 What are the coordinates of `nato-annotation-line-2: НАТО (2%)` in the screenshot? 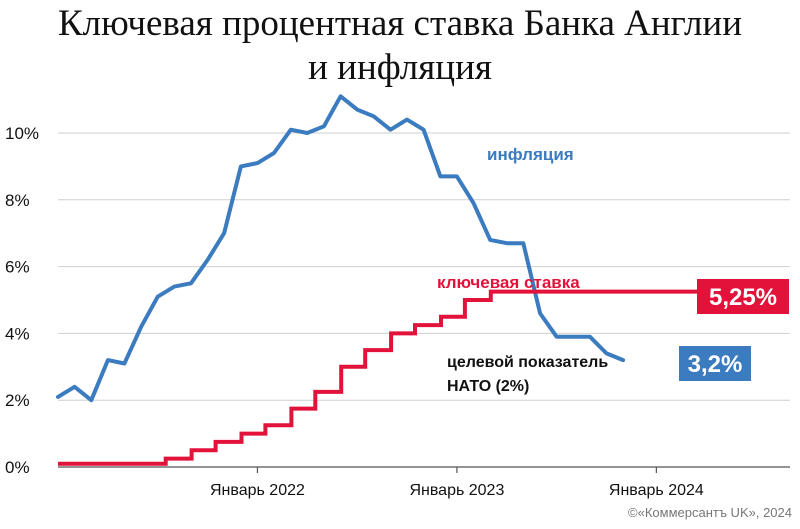 It's located at (488, 386).